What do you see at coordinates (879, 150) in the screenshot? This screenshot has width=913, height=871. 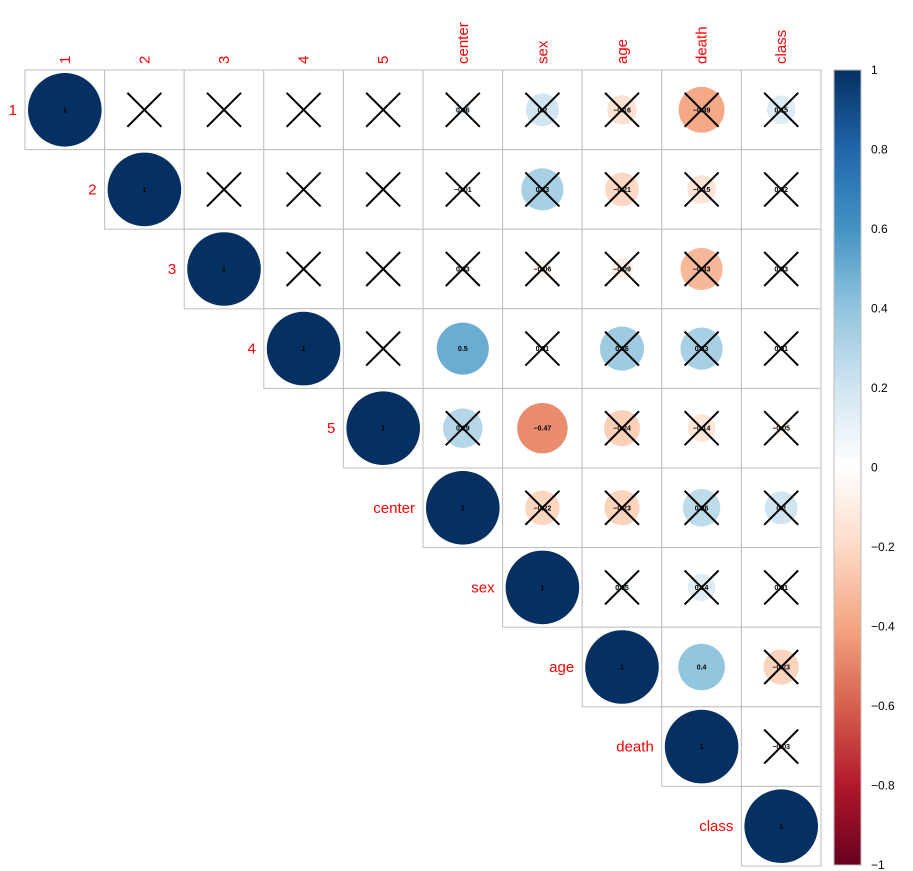 I see `legend-tick-label: 0.8` at bounding box center [879, 150].